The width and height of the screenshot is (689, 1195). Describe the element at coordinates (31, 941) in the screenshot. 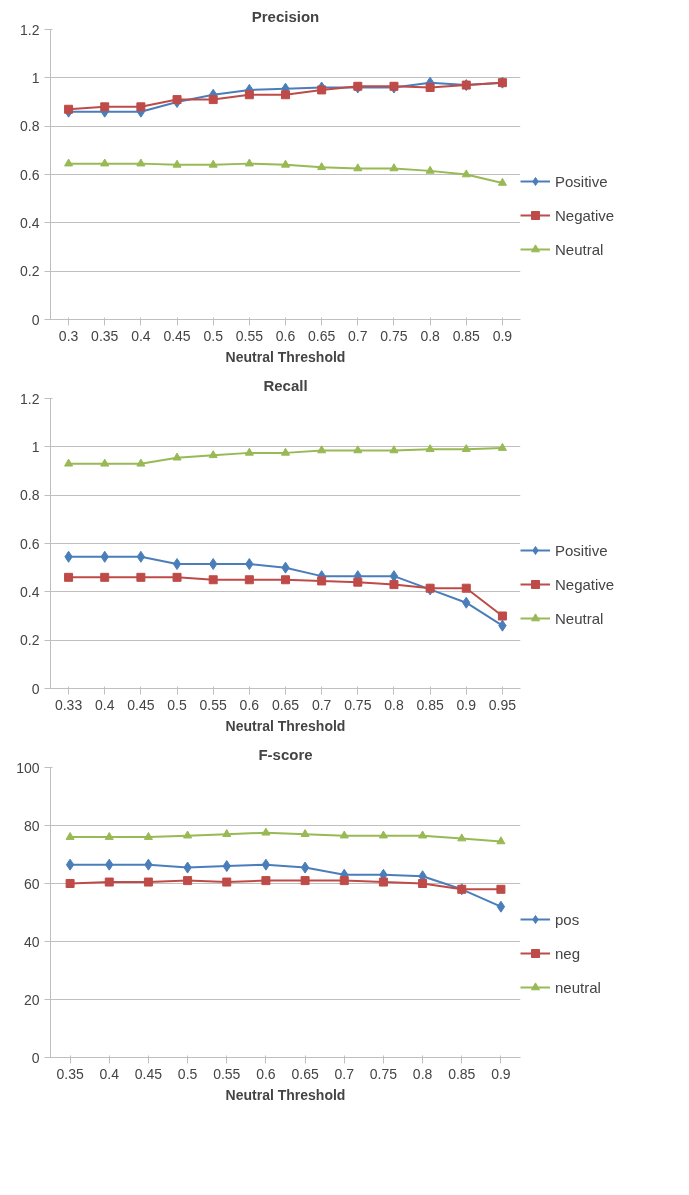

I see `y-tick-label: 40` at that location.